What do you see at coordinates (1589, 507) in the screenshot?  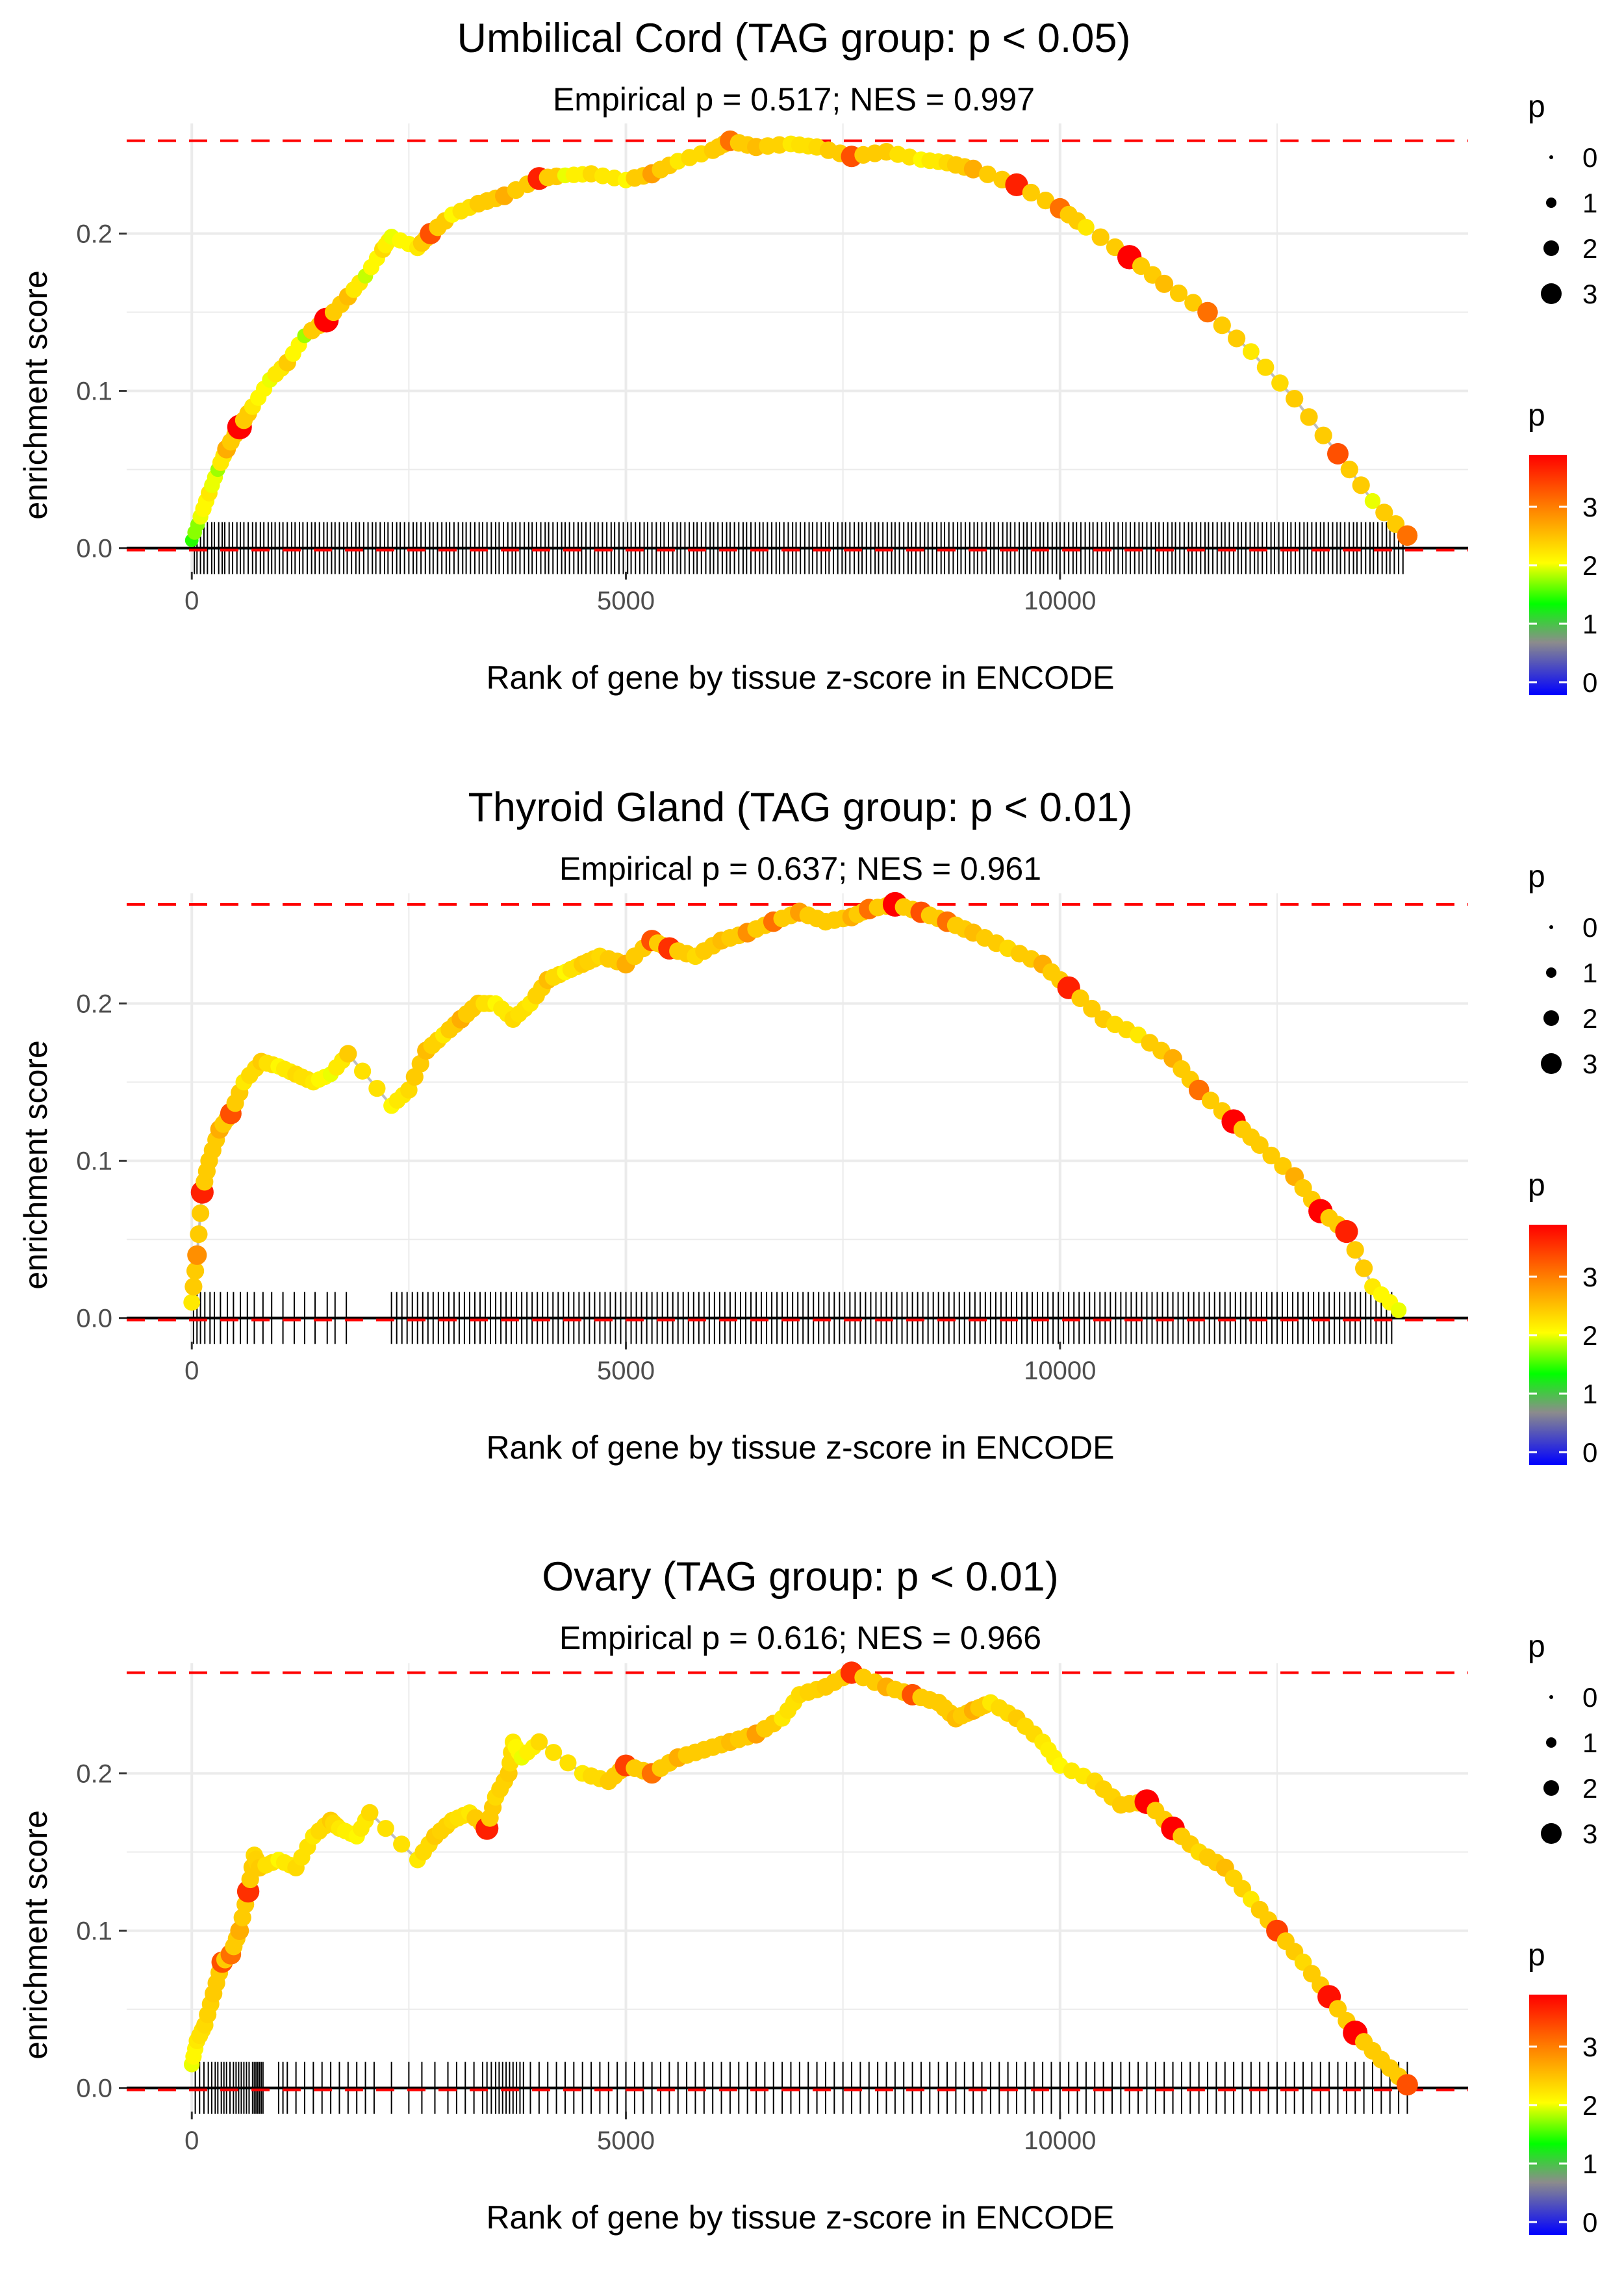 I see `colorbar-label: 3` at bounding box center [1589, 507].